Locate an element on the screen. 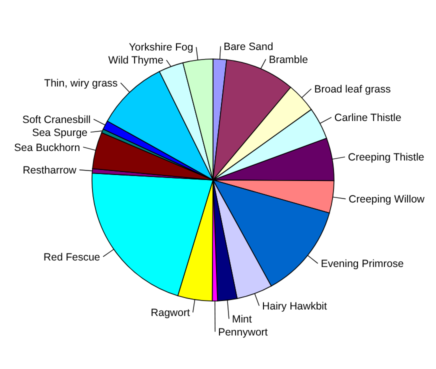 This screenshot has height=369, width=436. slice-label: Thin, wiry grass is located at coordinates (81, 84).